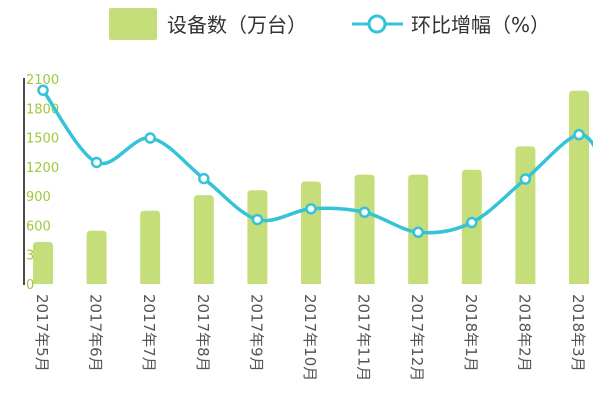 The image size is (593, 403). What do you see at coordinates (42, 168) in the screenshot?
I see `y-tick-label: 1200` at bounding box center [42, 168].